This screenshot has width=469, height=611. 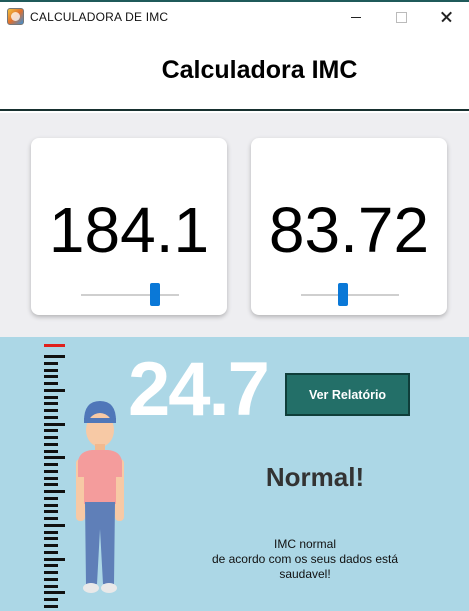 I want to click on weight-slider-thumb, so click(x=342, y=294).